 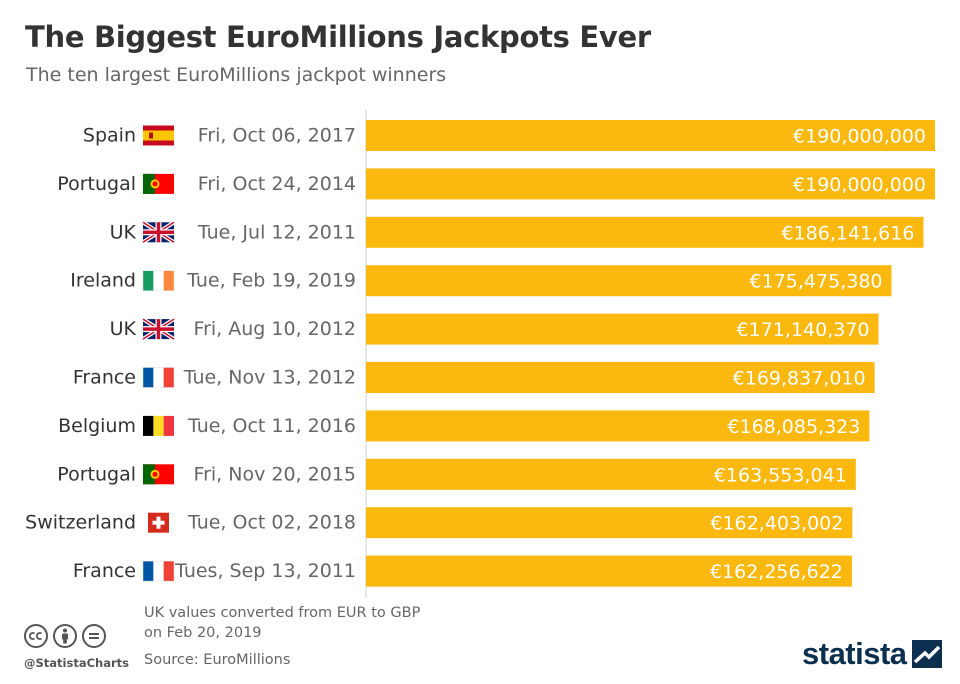 I want to click on draw-date-label: Fri, Oct 24, 2014, so click(x=277, y=184).